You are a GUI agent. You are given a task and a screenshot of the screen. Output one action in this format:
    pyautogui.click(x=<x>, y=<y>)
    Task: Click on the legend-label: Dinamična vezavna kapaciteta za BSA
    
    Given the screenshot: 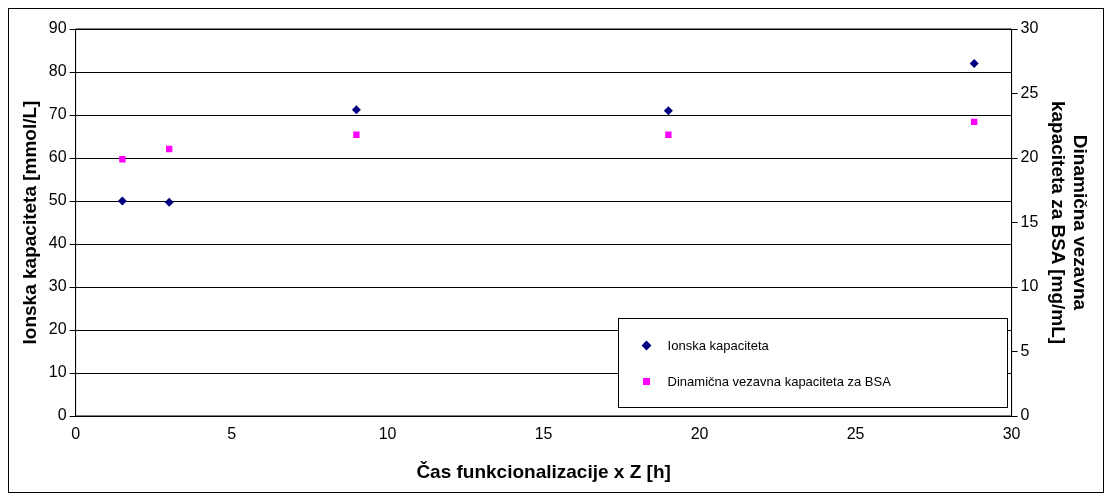 What is the action you would take?
    pyautogui.click(x=779, y=381)
    